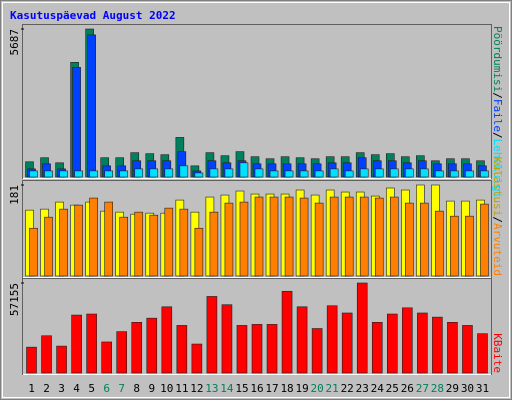 The image size is (512, 400). I want to click on y-tick-label: 181, so click(14, 195).